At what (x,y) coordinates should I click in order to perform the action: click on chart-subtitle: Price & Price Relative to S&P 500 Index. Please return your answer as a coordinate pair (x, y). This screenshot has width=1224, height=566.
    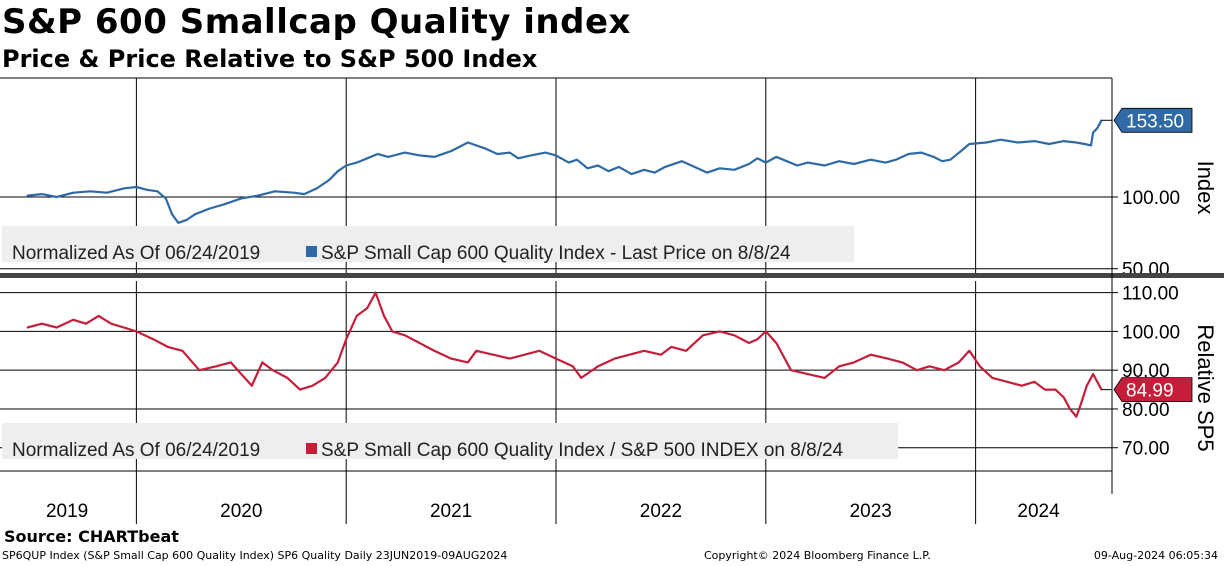
    Looking at the image, I should click on (270, 59).